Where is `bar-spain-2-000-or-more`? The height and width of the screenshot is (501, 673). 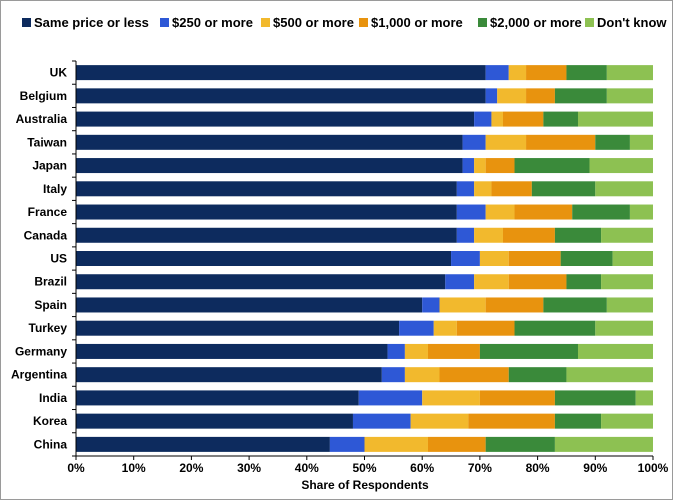 bar-spain-2-000-or-more is located at coordinates (575, 305).